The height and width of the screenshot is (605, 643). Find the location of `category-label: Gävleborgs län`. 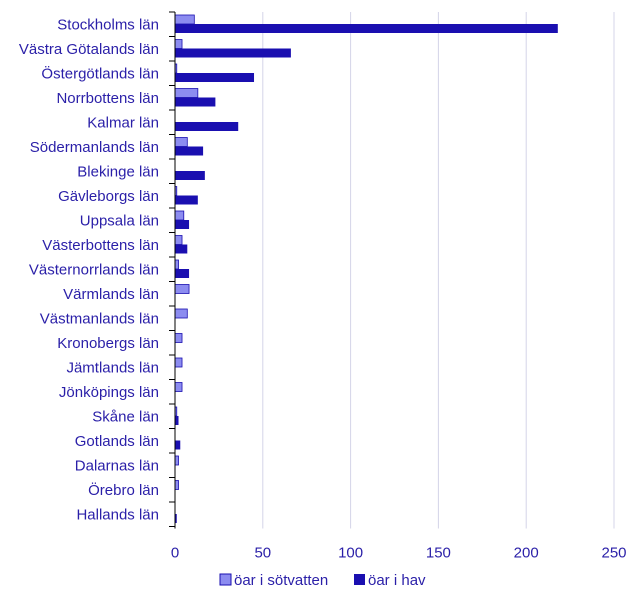

category-label: Gävleborgs län is located at coordinates (108, 196).